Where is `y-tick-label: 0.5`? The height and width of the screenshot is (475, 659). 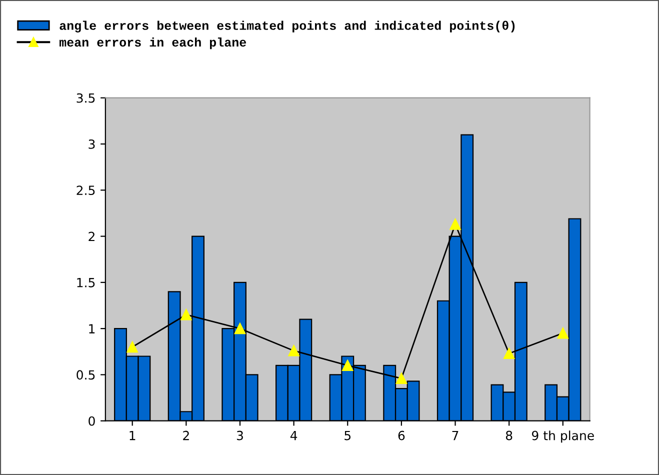
y-tick-label: 0.5 is located at coordinates (85, 375).